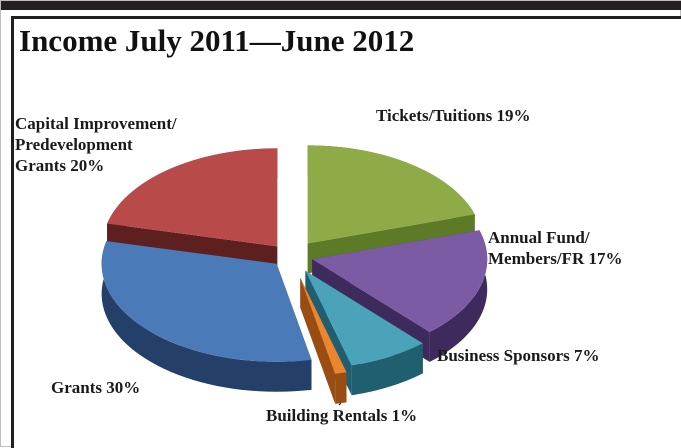 Image resolution: width=681 pixels, height=448 pixels. Describe the element at coordinates (555, 258) in the screenshot. I see `slice-label-line: Members/FR 17%` at that location.